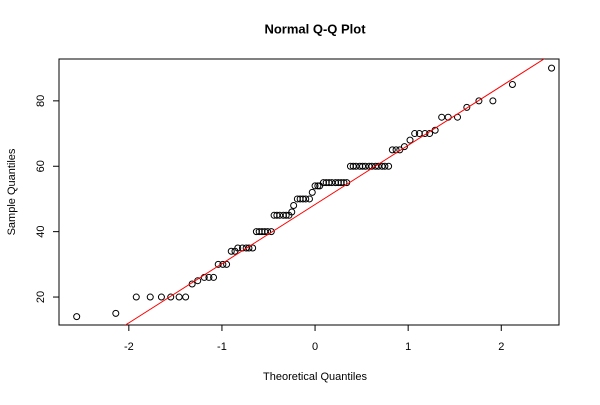 Image resolution: width=600 pixels, height=405 pixels. Describe the element at coordinates (41, 232) in the screenshot. I see `y-tick-label: 40` at that location.